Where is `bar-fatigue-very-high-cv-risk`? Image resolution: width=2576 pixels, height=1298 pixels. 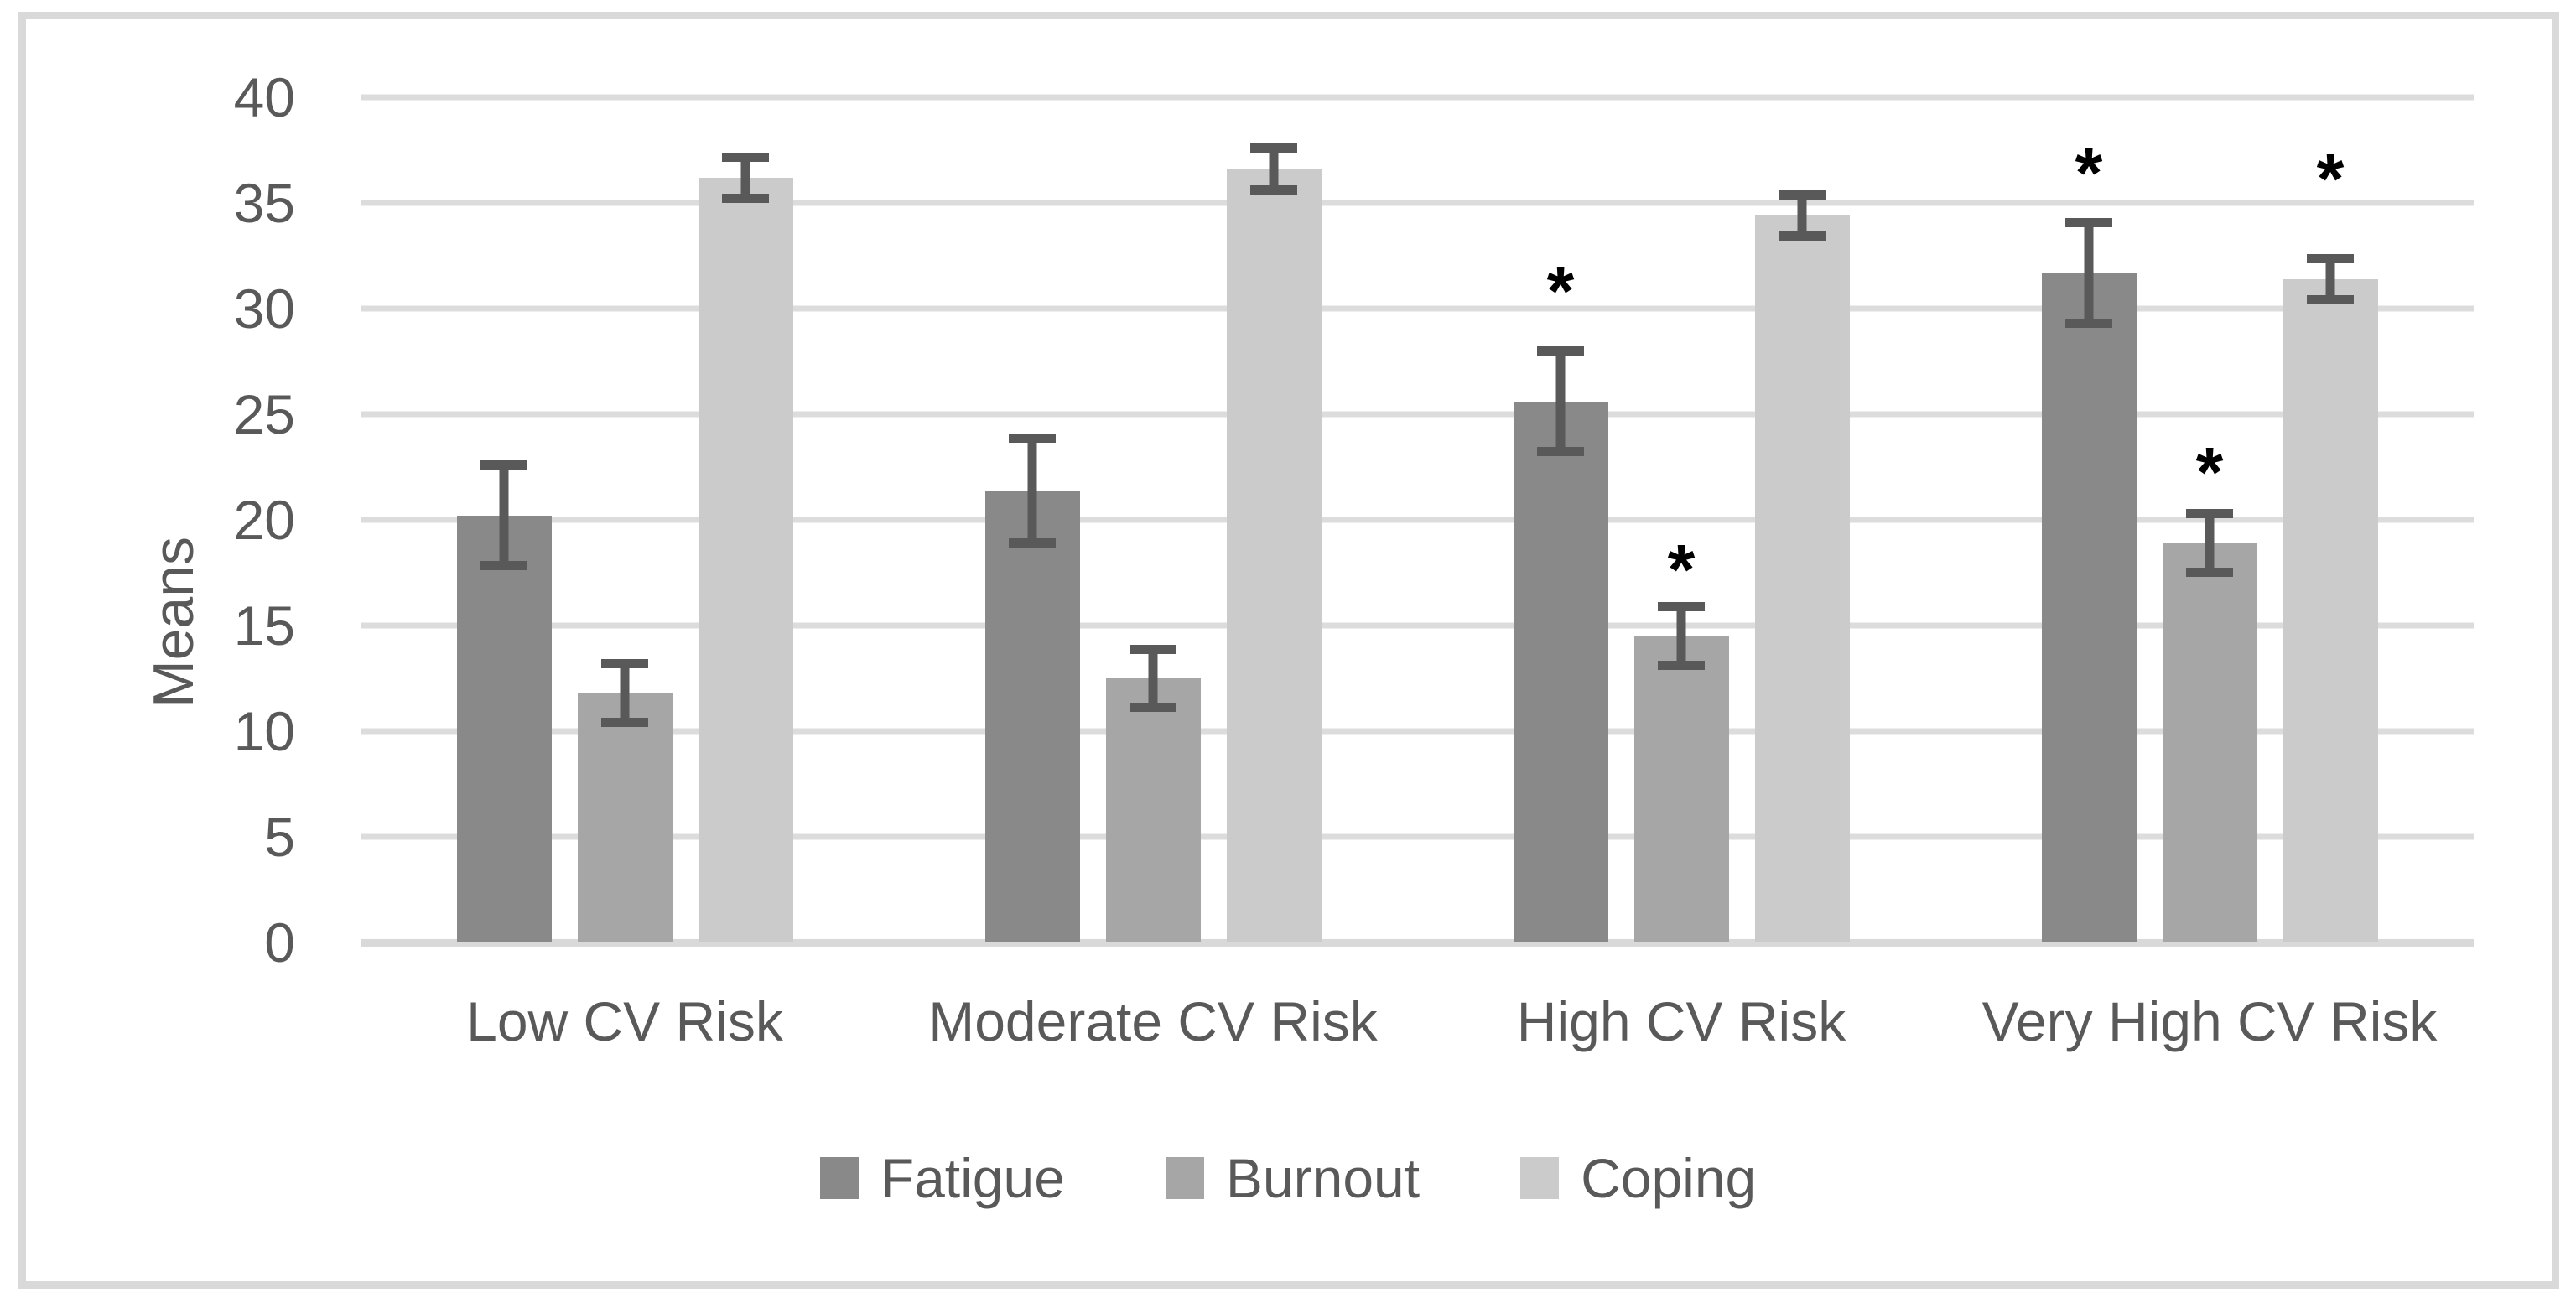
bar-fatigue-very-high-cv-risk is located at coordinates (2089, 607).